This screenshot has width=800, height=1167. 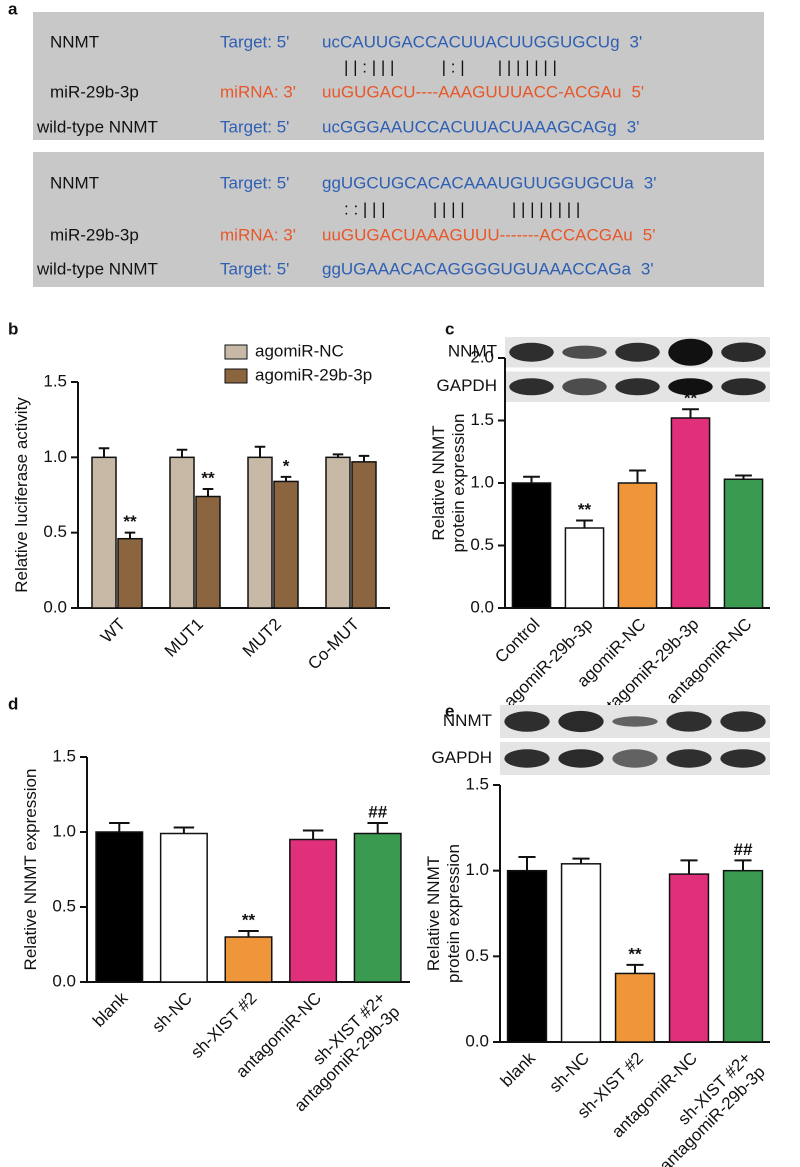 What do you see at coordinates (569, 1072) in the screenshot?
I see `x-tick-label: sh-NC` at bounding box center [569, 1072].